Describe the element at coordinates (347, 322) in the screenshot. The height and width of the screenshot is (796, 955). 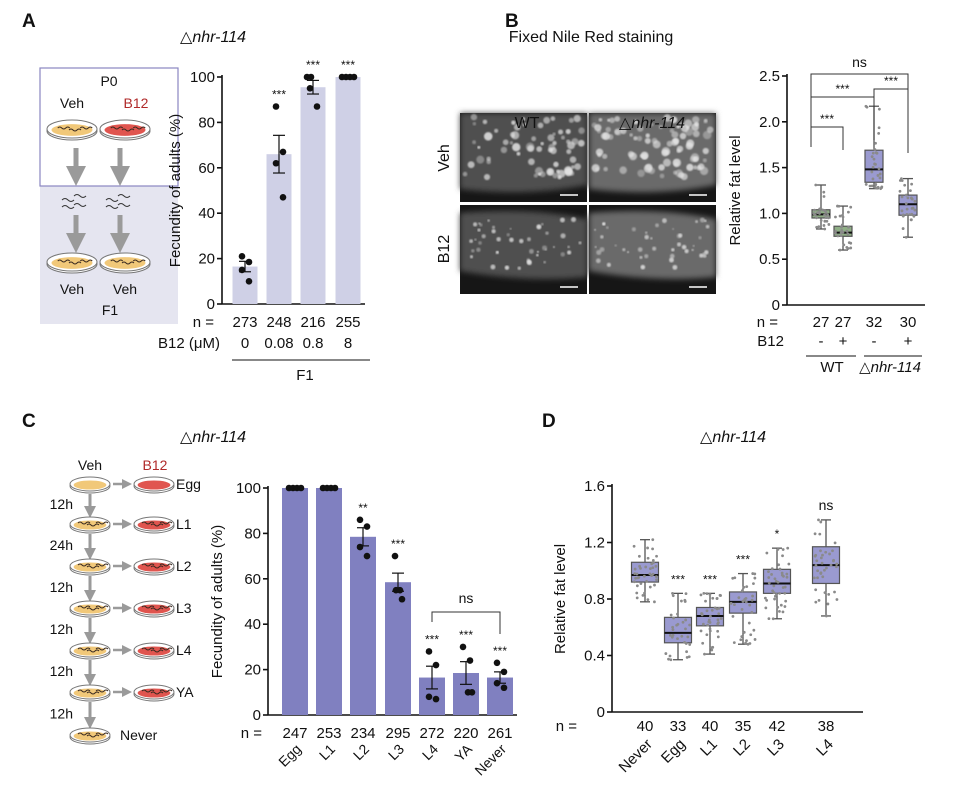
I see `n-value: 255` at that location.